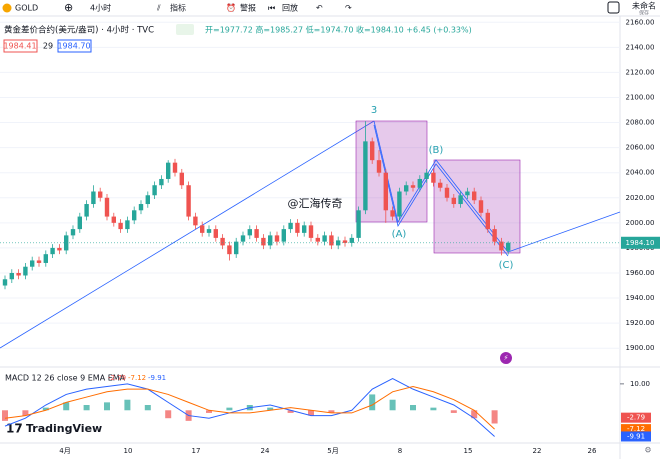  What do you see at coordinates (68, 7) in the screenshot?
I see `add-symbol: ⊕` at bounding box center [68, 7].